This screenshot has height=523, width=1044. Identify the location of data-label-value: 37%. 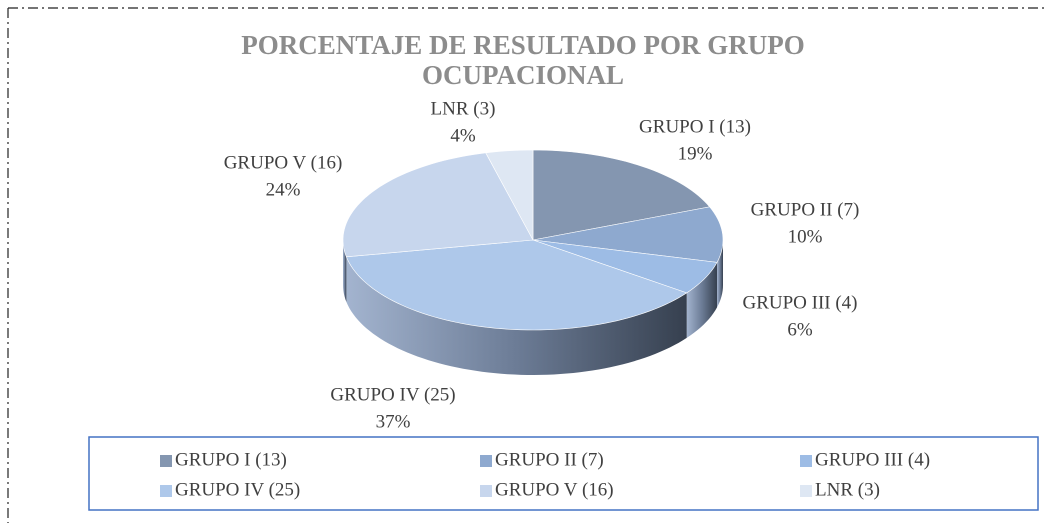
(393, 421).